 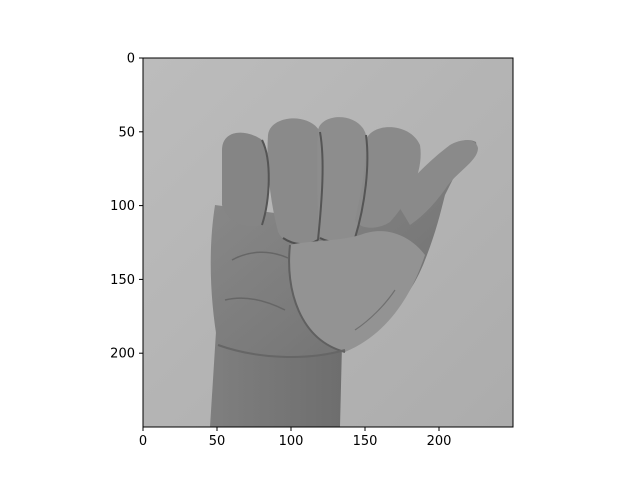 What do you see at coordinates (122, 206) in the screenshot?
I see `y-tick-label: 100` at bounding box center [122, 206].